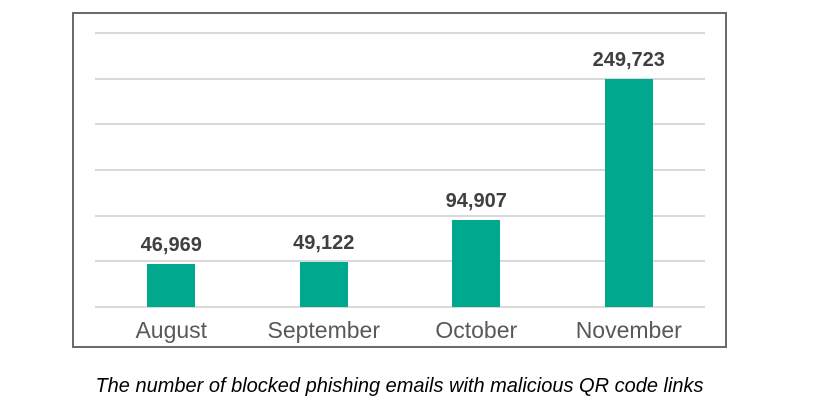 The height and width of the screenshot is (412, 836). I want to click on bar-september, so click(323, 284).